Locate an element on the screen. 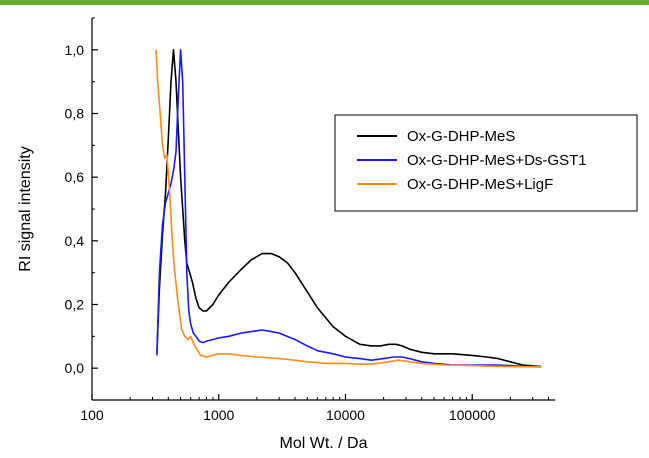 Image resolution: width=649 pixels, height=458 pixels. legend-label-3: Ox-G-DHP-MeS+LigF is located at coordinates (480, 184).